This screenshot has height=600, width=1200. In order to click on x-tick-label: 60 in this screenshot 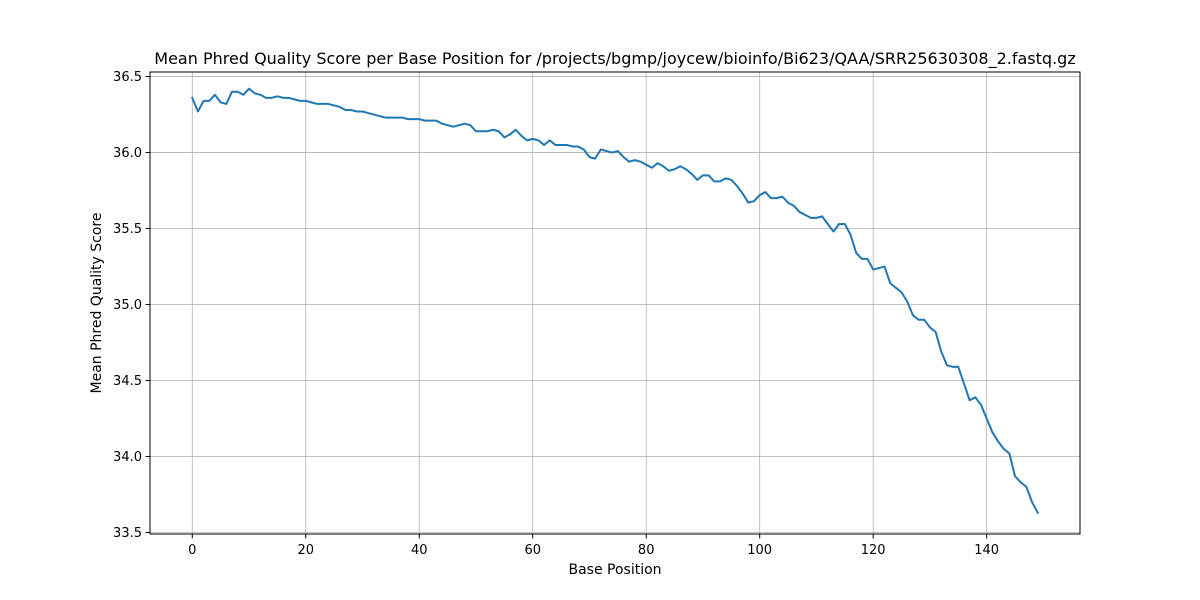, I will do `click(532, 550)`.